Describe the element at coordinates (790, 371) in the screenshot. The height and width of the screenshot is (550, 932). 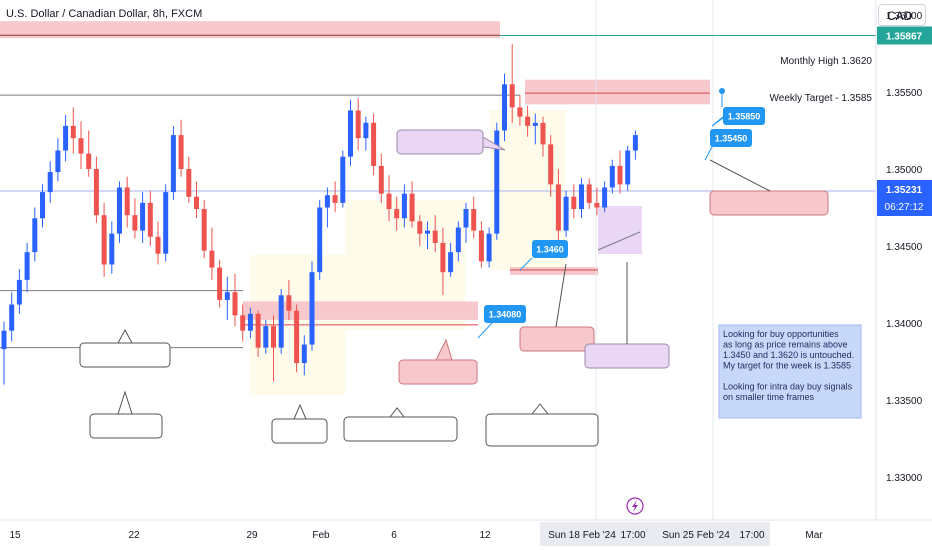
I see `note-box-bg` at that location.